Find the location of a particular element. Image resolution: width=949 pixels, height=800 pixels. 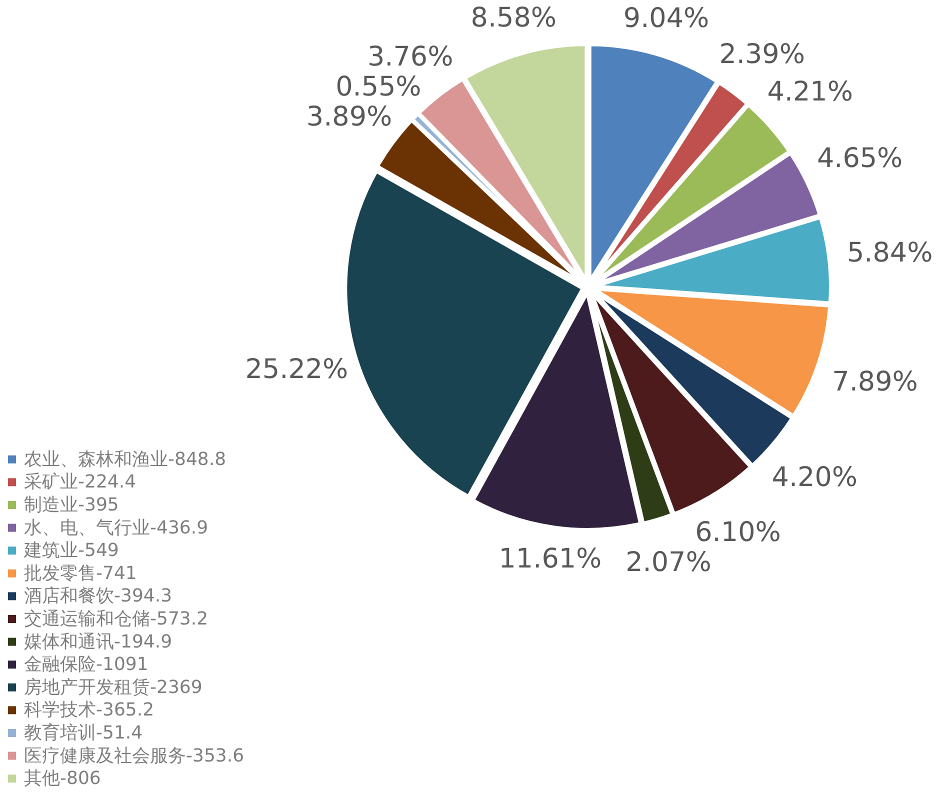

legend-label: 交通运输和仓储-573.2 is located at coordinates (116, 619).